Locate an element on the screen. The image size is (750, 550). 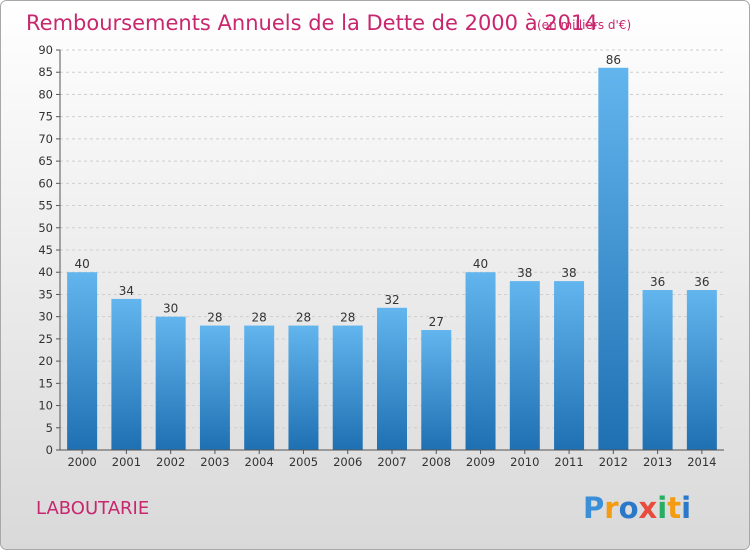
y-tick-label: 20 is located at coordinates (45, 361).